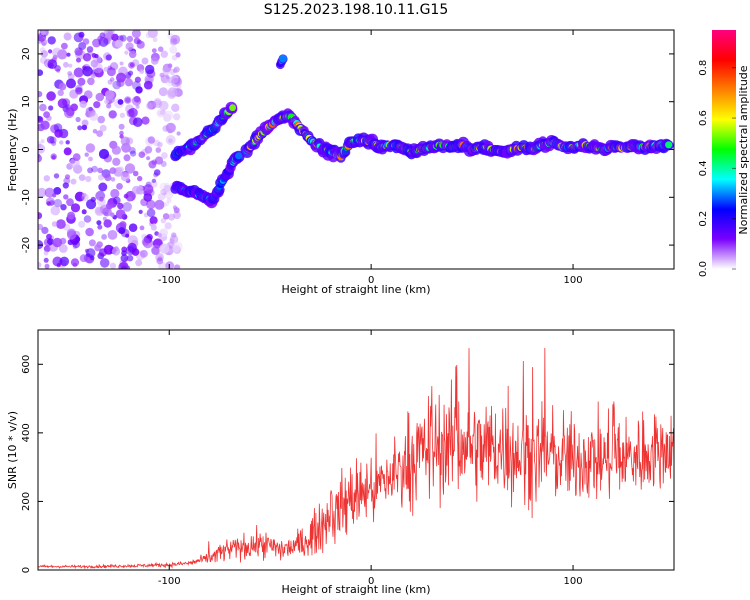  What do you see at coordinates (12, 450) in the screenshot?
I see `snr-y-label: SNR (10 * v/v)` at bounding box center [12, 450].